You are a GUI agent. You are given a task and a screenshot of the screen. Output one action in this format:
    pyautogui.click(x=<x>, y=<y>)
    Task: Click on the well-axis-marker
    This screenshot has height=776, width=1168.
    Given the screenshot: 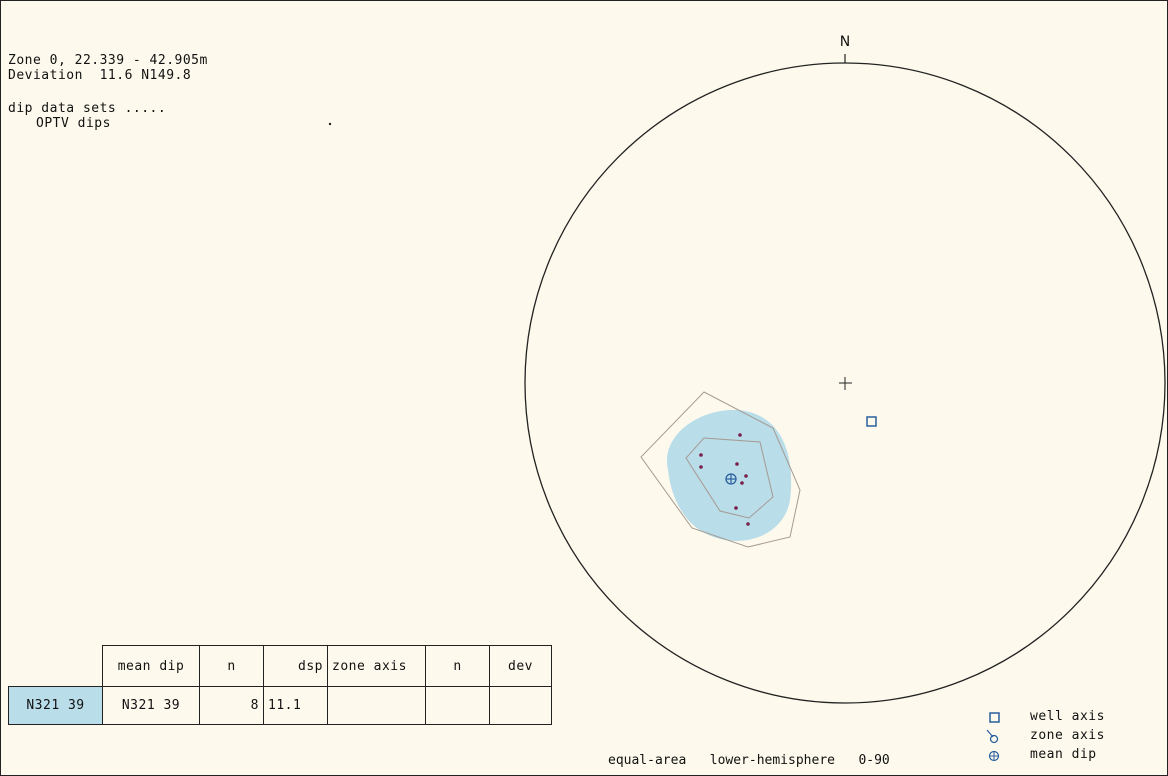 What is the action you would take?
    pyautogui.click(x=871, y=421)
    